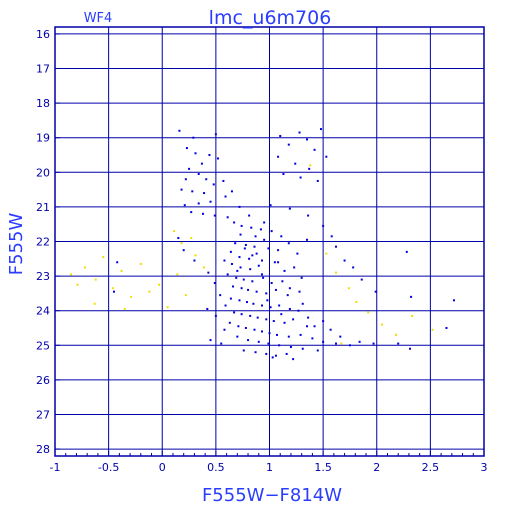  What do you see at coordinates (43, 345) in the screenshot?
I see `y-tick-label-9: 25` at bounding box center [43, 345].